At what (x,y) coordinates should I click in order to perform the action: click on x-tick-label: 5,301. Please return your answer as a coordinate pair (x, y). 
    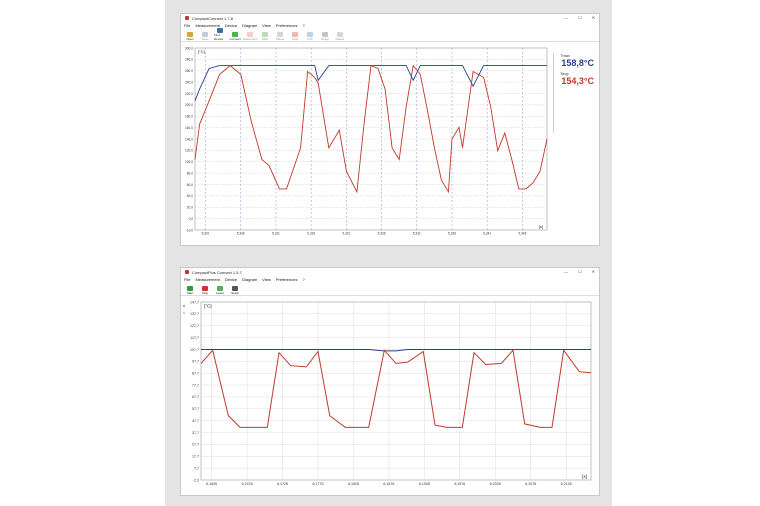
    Looking at the image, I should click on (206, 234).